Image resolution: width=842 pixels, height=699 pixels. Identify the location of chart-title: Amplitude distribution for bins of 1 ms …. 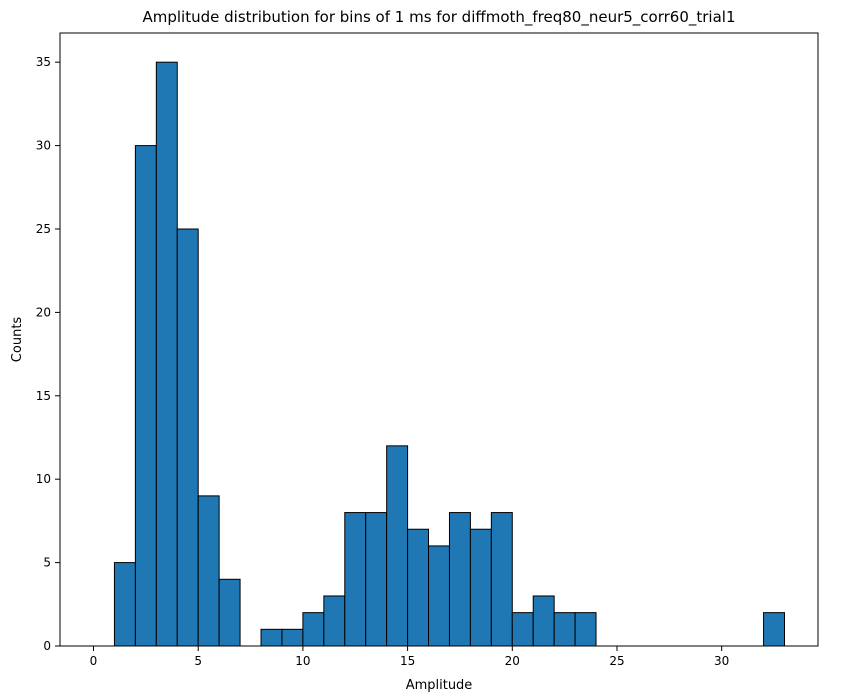
(439, 17).